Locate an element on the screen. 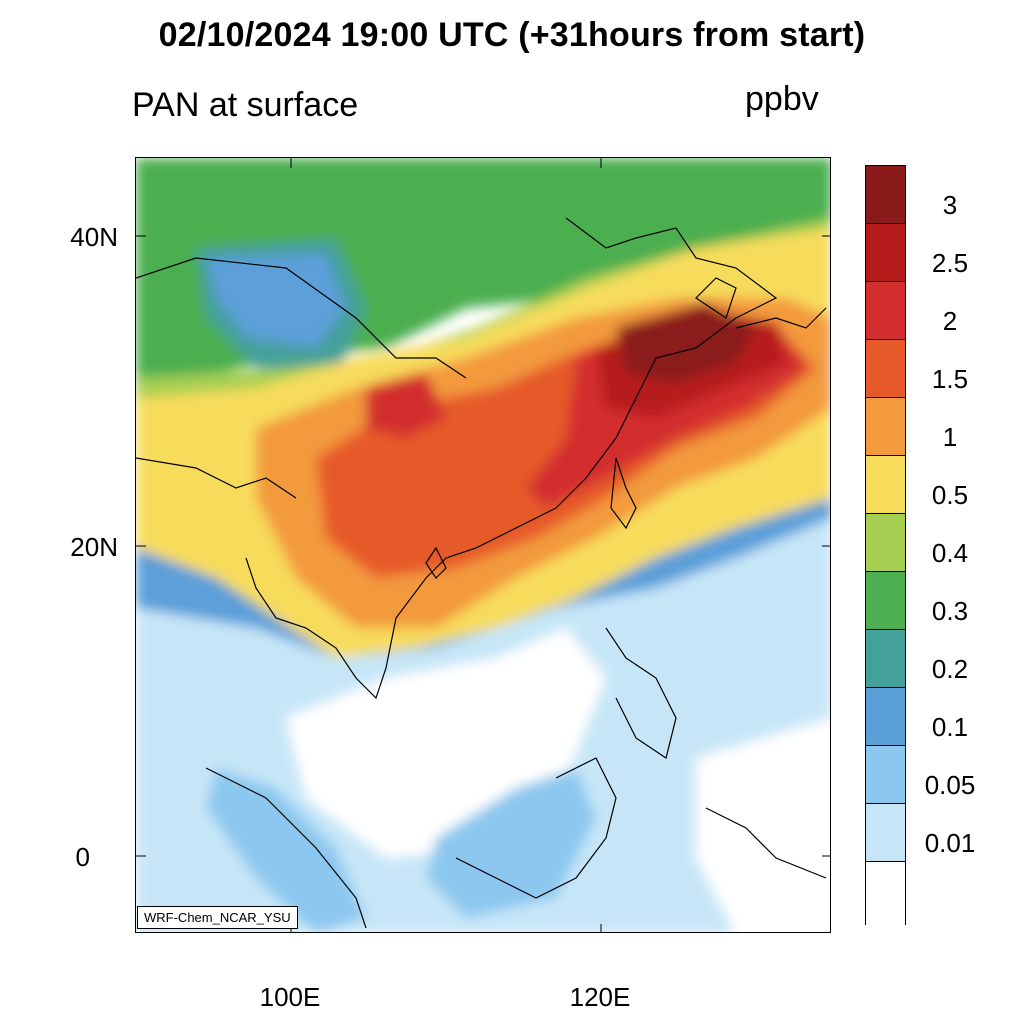 The image size is (1024, 1024). legend-label: 1.5 is located at coordinates (950, 379).